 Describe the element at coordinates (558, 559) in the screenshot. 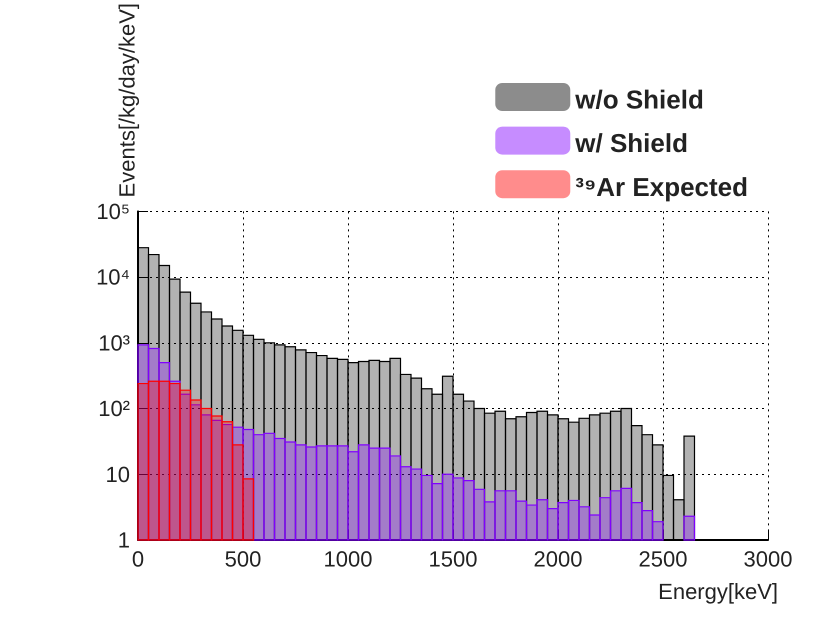

I see `x-tick-label: 2000` at that location.